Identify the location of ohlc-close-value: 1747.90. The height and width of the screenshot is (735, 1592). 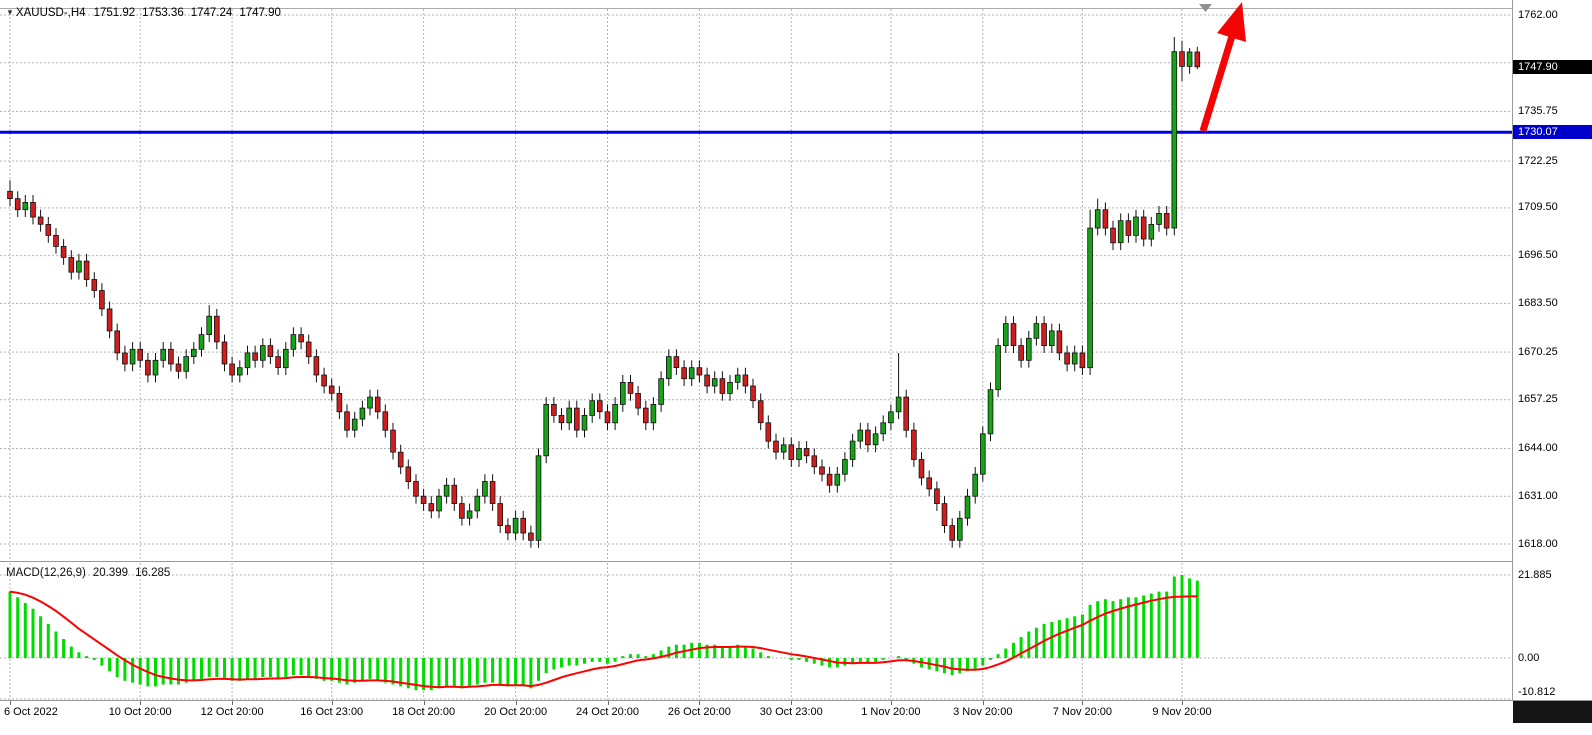
(260, 13).